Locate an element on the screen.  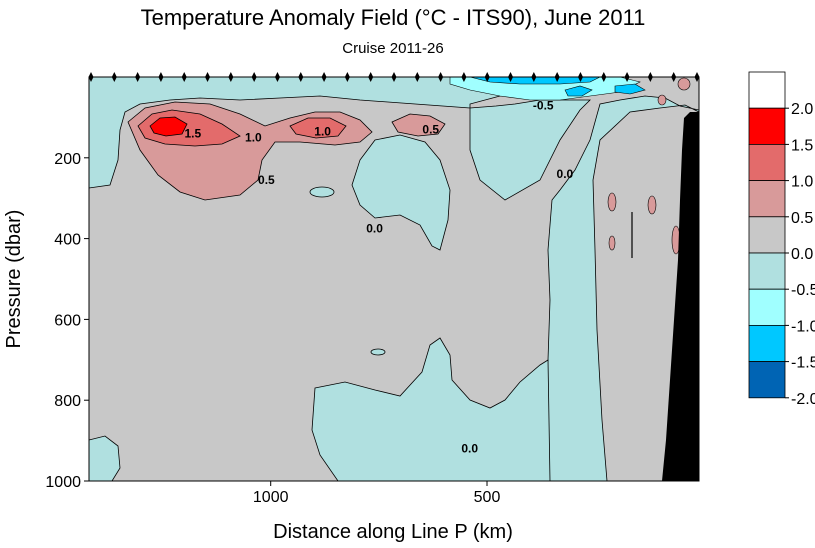
colorbar-label-1: 1.5 is located at coordinates (802, 145).